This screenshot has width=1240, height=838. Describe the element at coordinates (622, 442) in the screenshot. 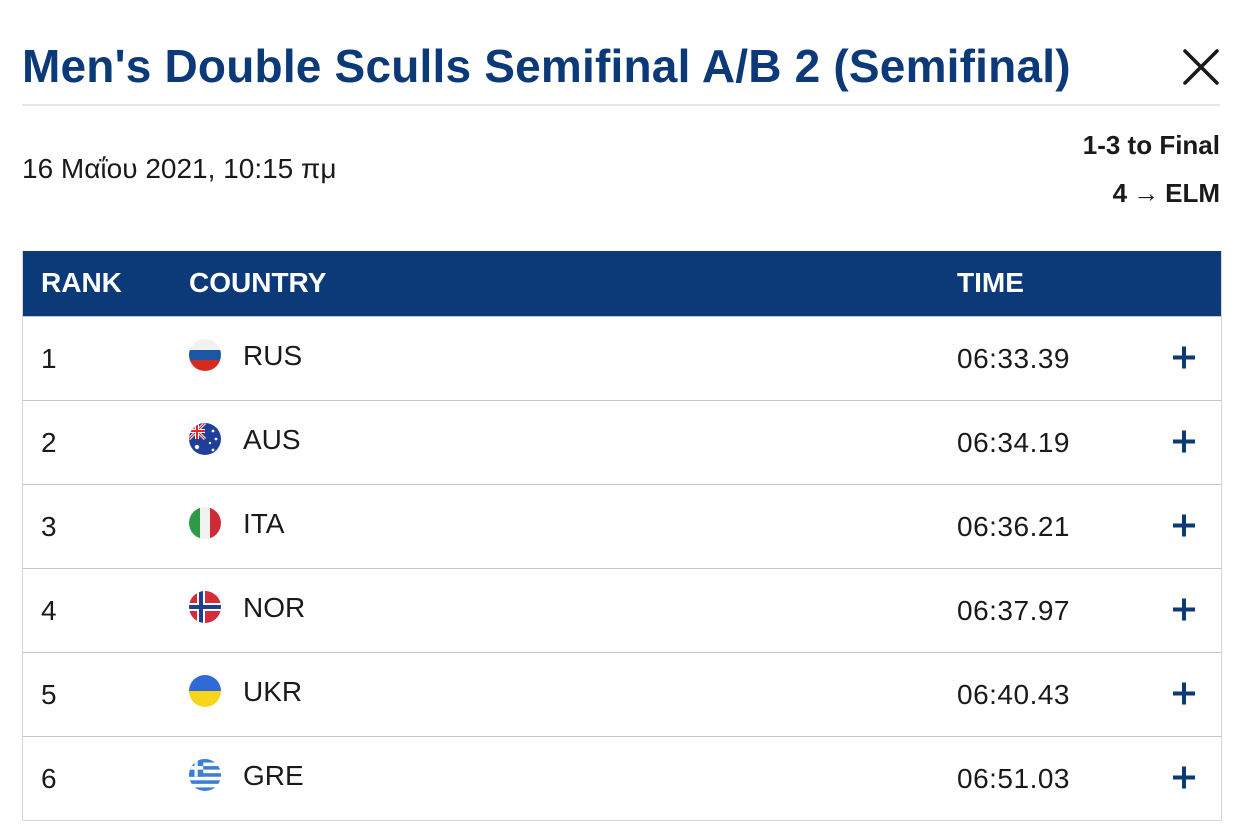

I see `table-row: 2` at that location.